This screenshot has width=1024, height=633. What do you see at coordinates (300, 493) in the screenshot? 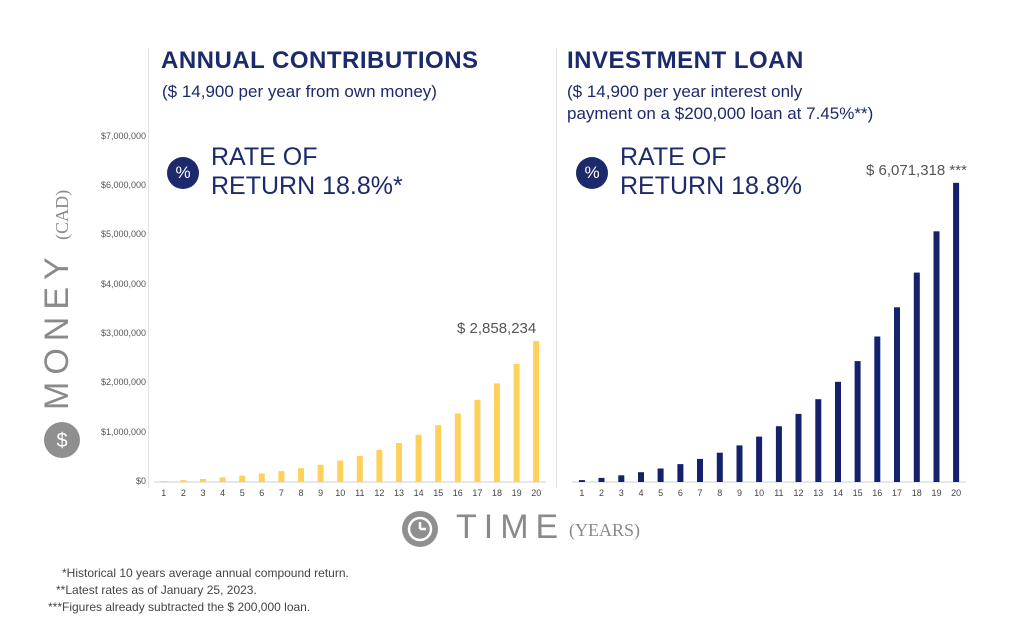
I see `left-x-tick-label: 8` at bounding box center [300, 493].